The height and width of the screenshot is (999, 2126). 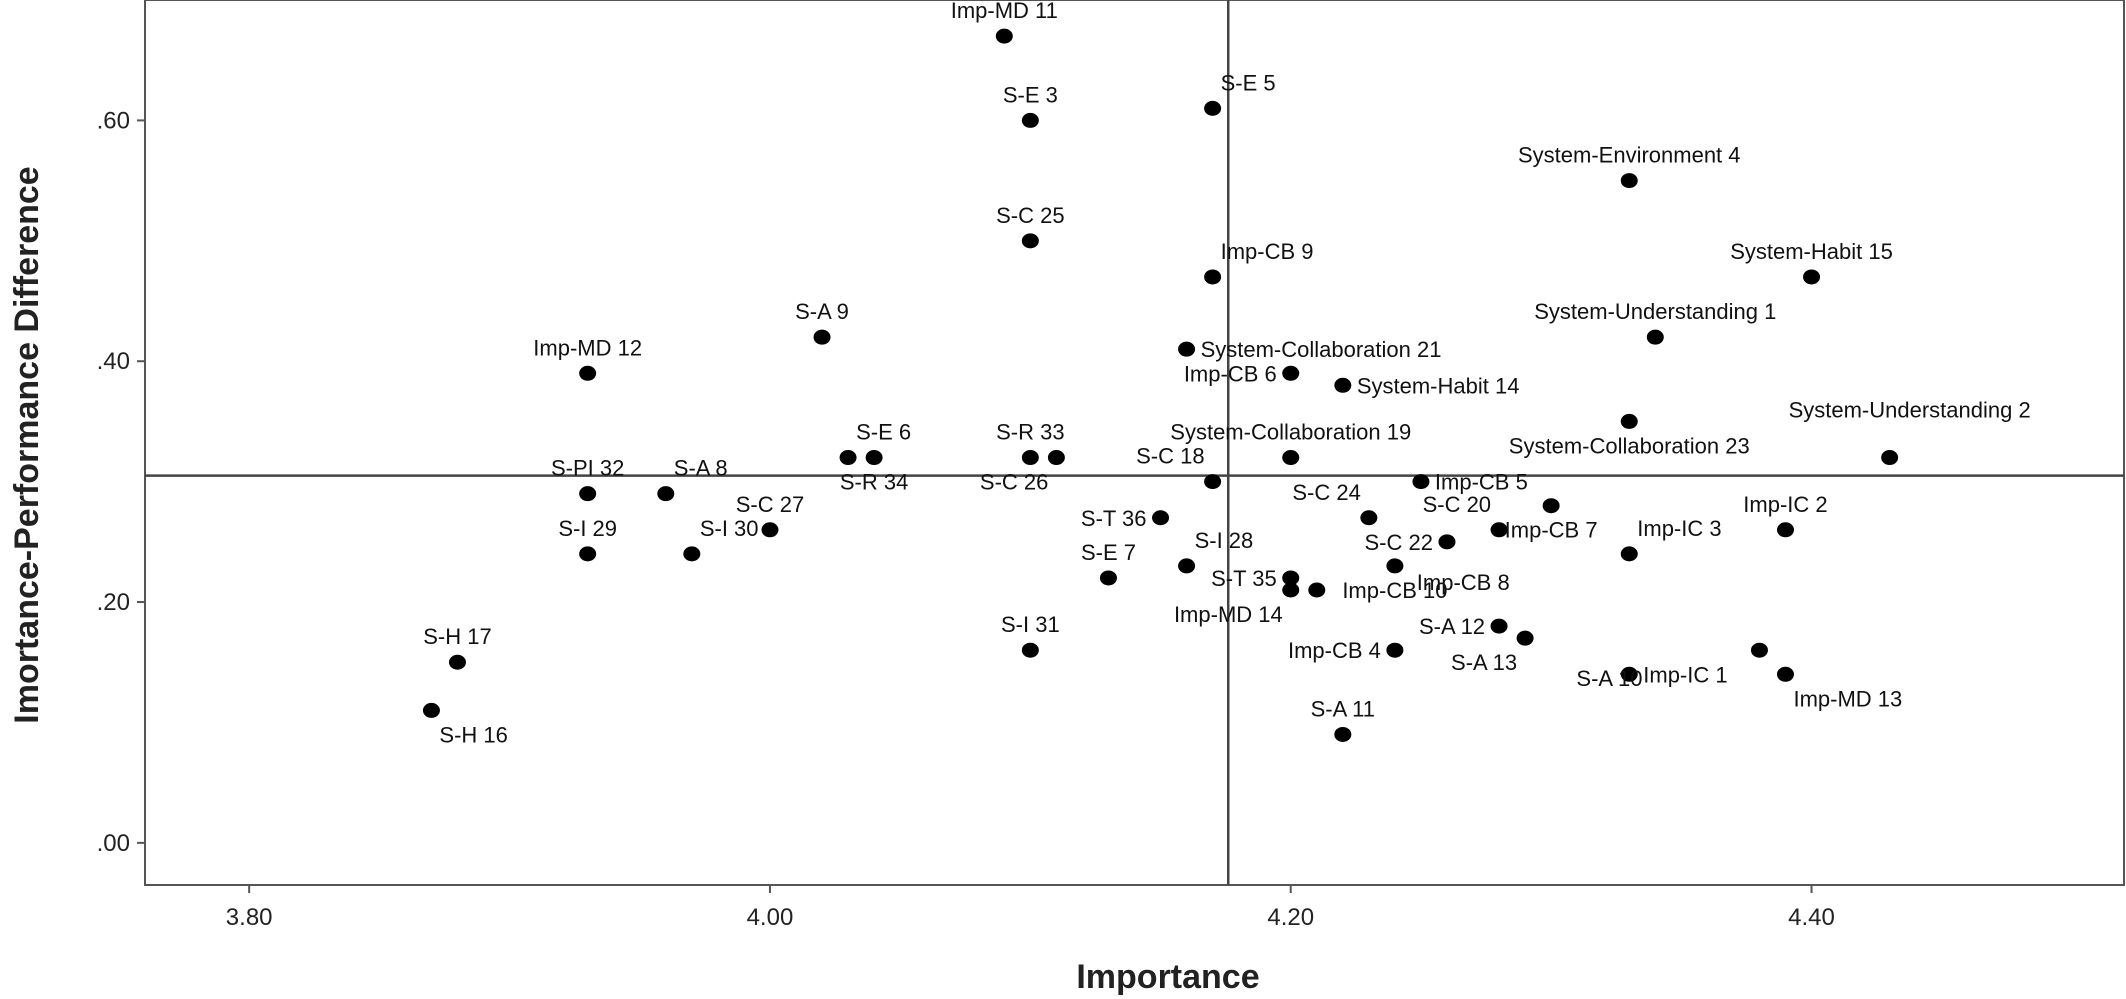 I want to click on data-point-label: S-A 12, so click(x=1452, y=626).